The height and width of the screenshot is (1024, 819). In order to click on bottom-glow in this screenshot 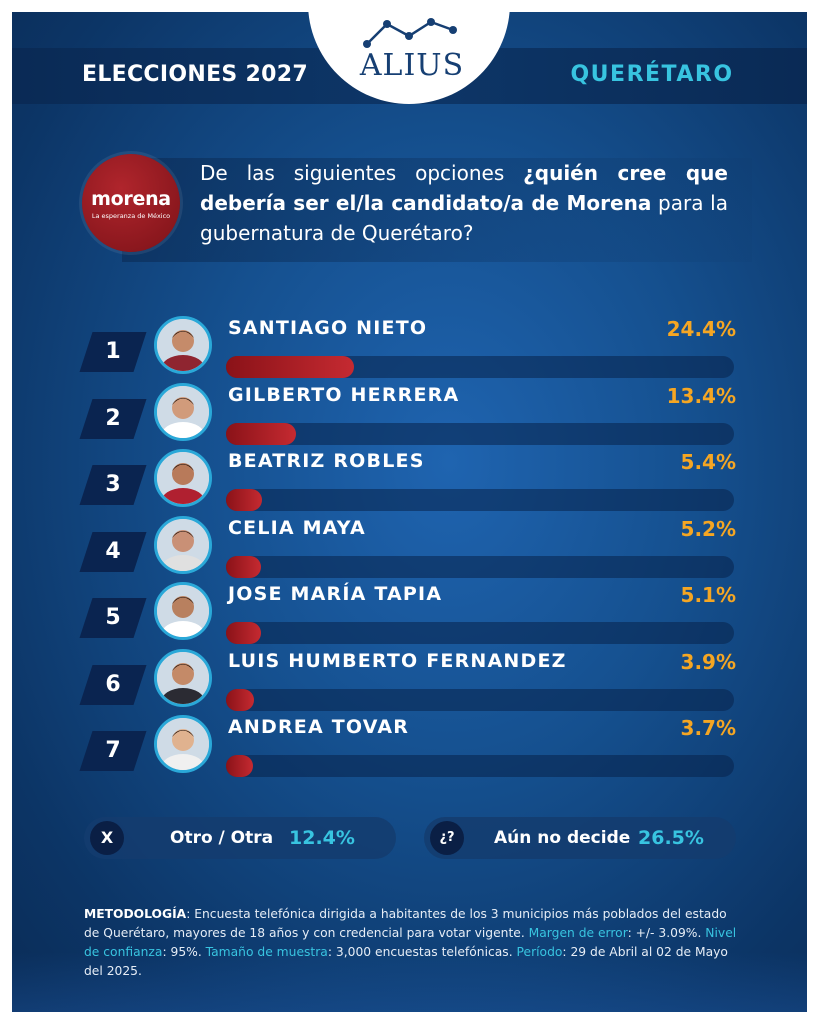, I will do `click(409, 982)`.